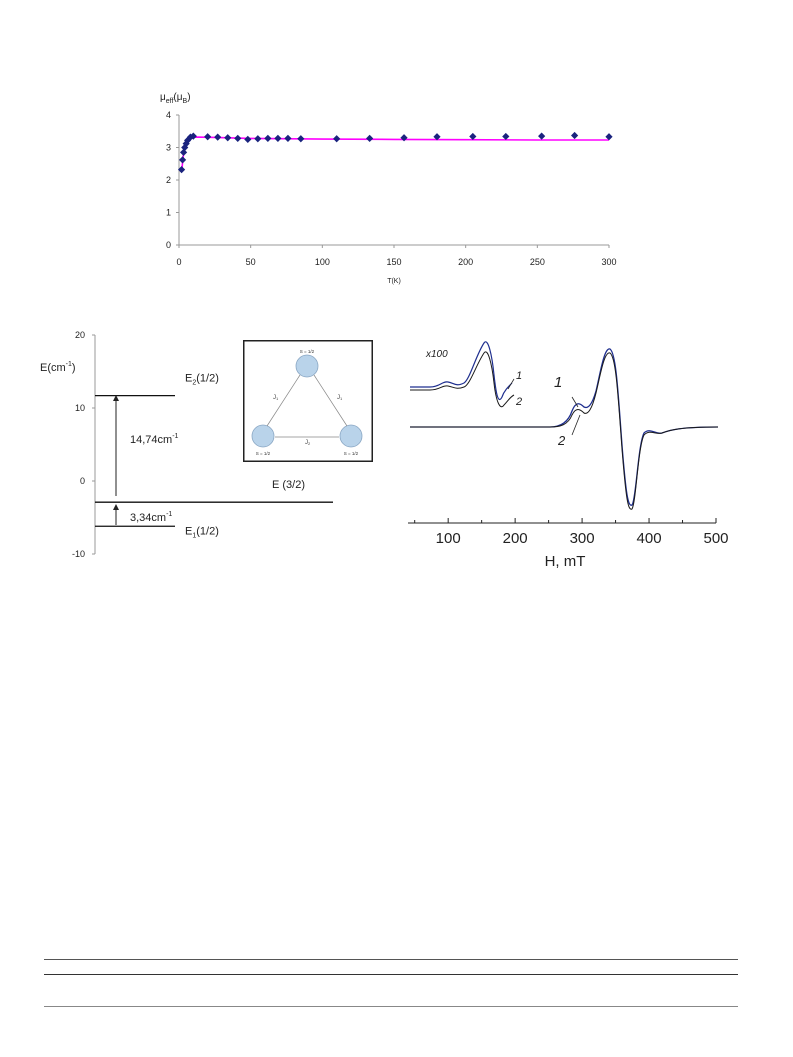  I want to click on energy-level-label: E (3/2), so click(288, 485).